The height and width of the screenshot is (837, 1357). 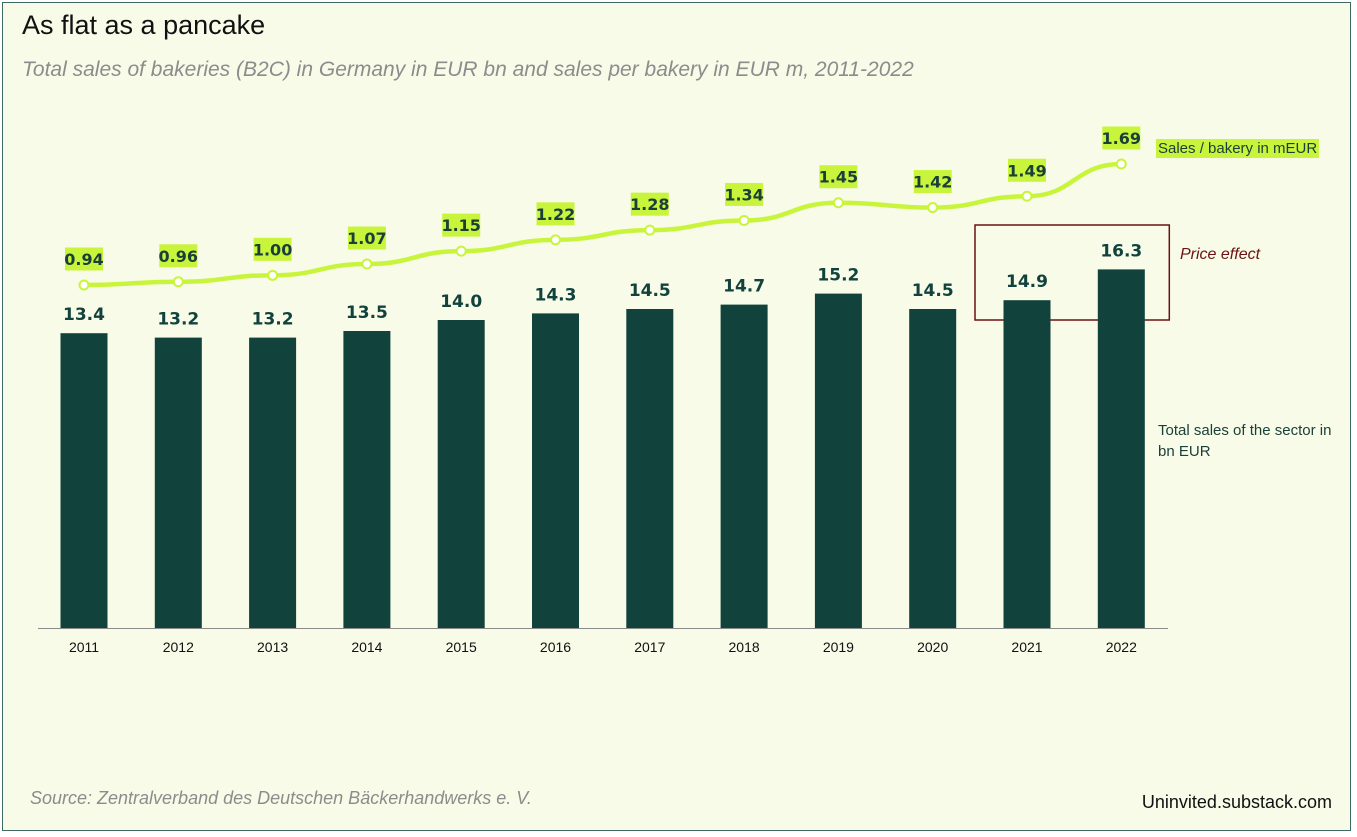 I want to click on line-label-2018: 1.34, so click(x=743, y=194).